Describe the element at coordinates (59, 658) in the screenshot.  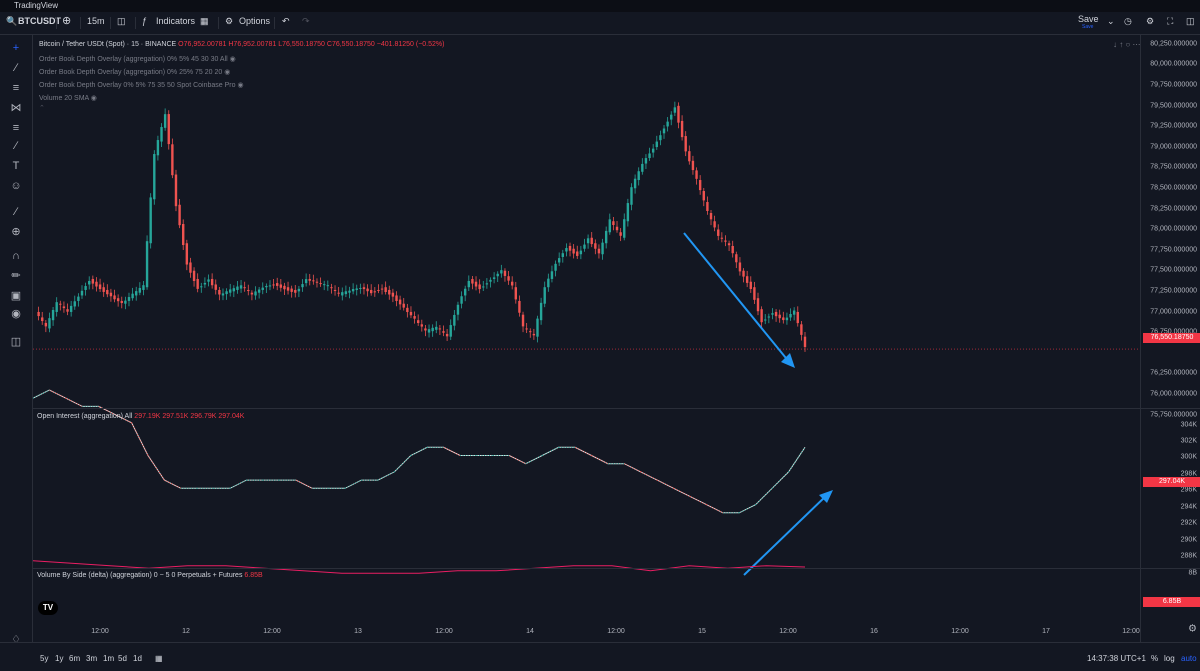
I see `range-1y: 1y` at that location.